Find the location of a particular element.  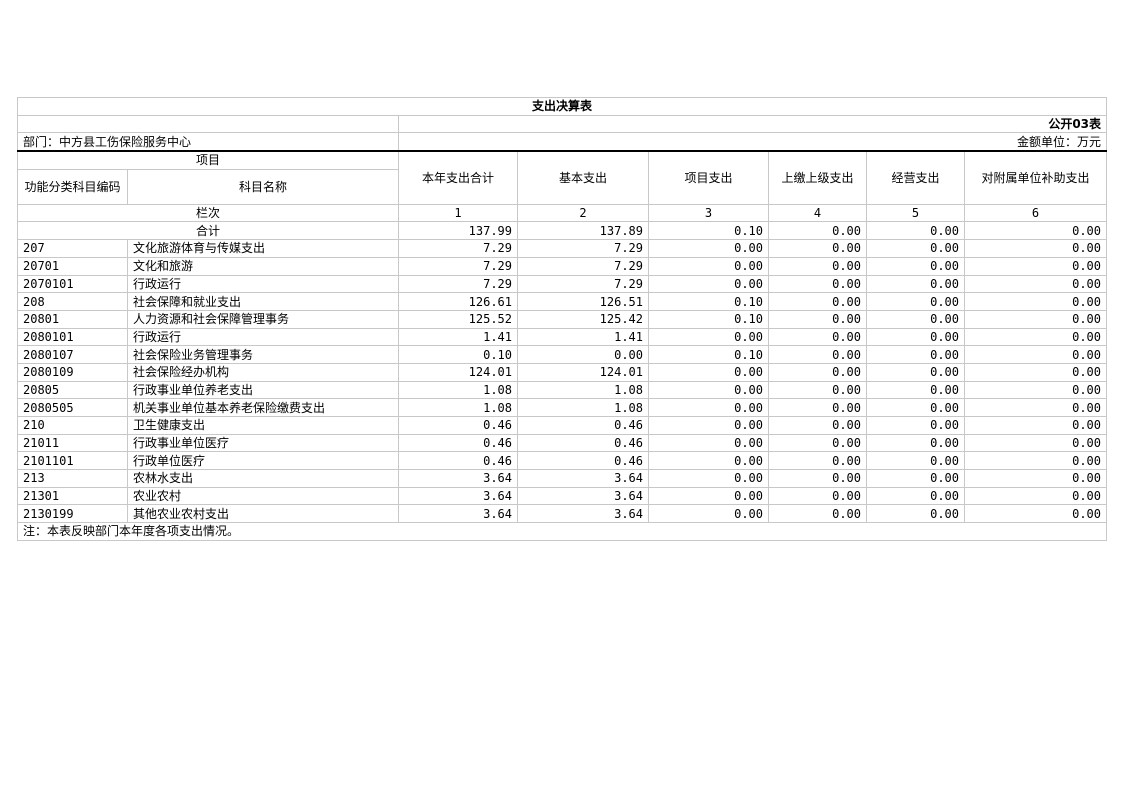

amount-cell: 124.01 is located at coordinates (583, 372).